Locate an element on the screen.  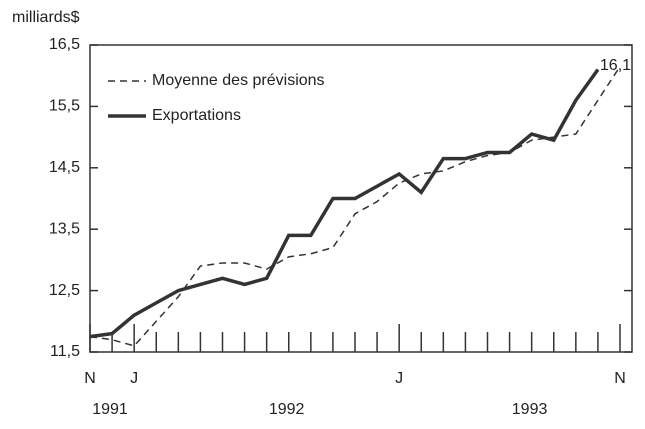
y-tick-label: 14,5 is located at coordinates (64, 167).